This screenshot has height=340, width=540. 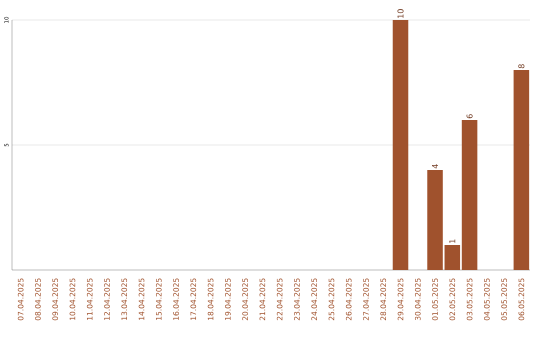 I want to click on data-label: 10, so click(x=400, y=13).